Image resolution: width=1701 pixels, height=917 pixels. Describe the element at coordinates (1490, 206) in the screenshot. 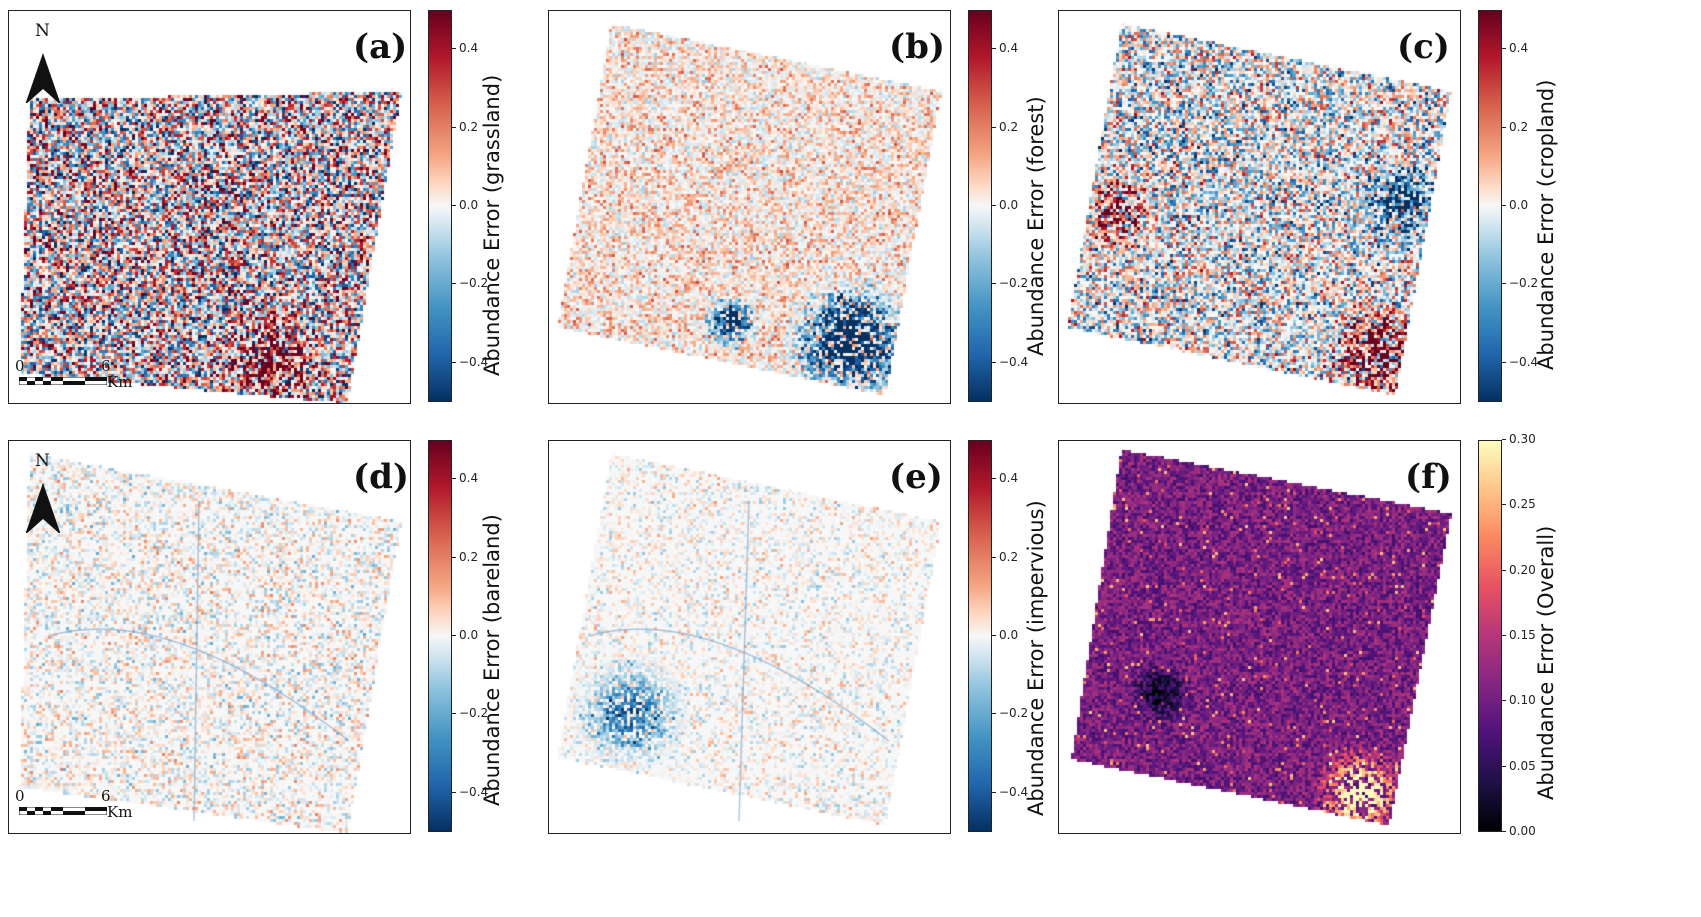

I see `colorbar-c` at that location.